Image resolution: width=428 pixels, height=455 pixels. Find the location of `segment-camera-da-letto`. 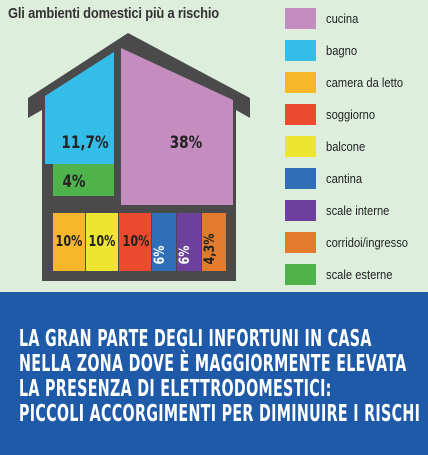

segment-camera-da-letto is located at coordinates (69, 242).